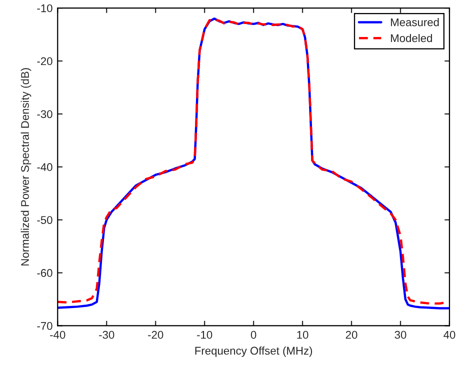 The width and height of the screenshot is (461, 366). What do you see at coordinates (414, 22) in the screenshot?
I see `legend-label: Measured` at bounding box center [414, 22].